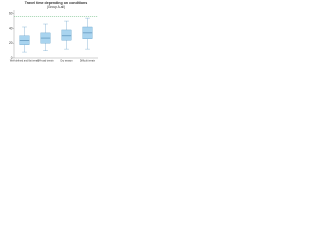 This screenshot has width=320, height=240. I want to click on y-tick-label: 0, so click(12, 58).